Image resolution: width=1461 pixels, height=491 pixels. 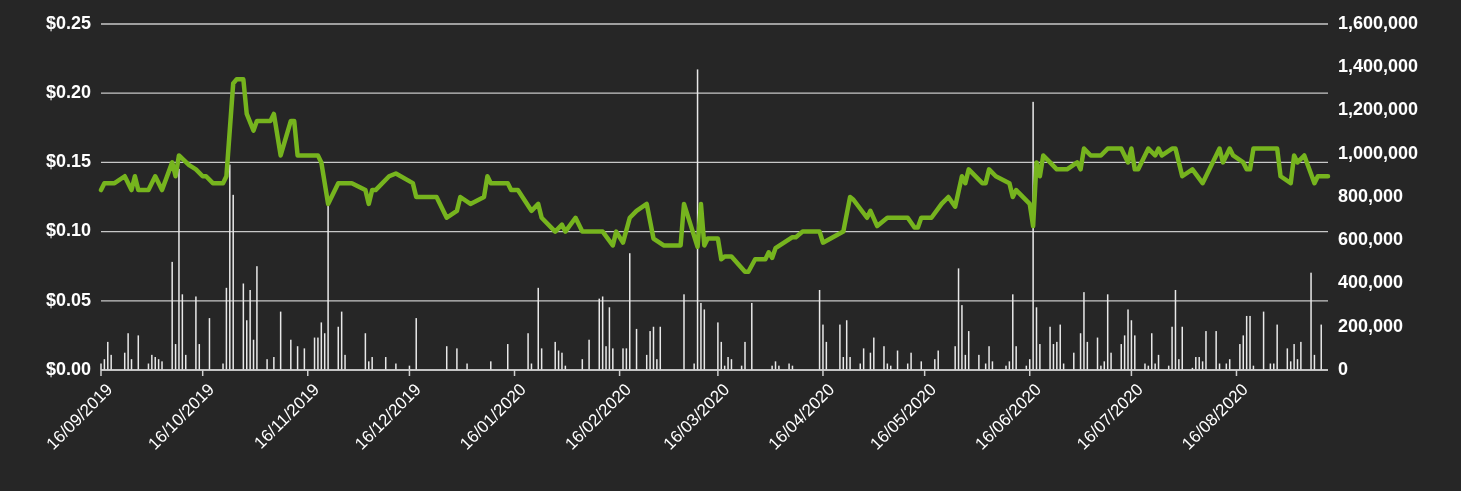 What do you see at coordinates (1371, 325) in the screenshot?
I see `y2-tick-label: 200,000` at bounding box center [1371, 325].